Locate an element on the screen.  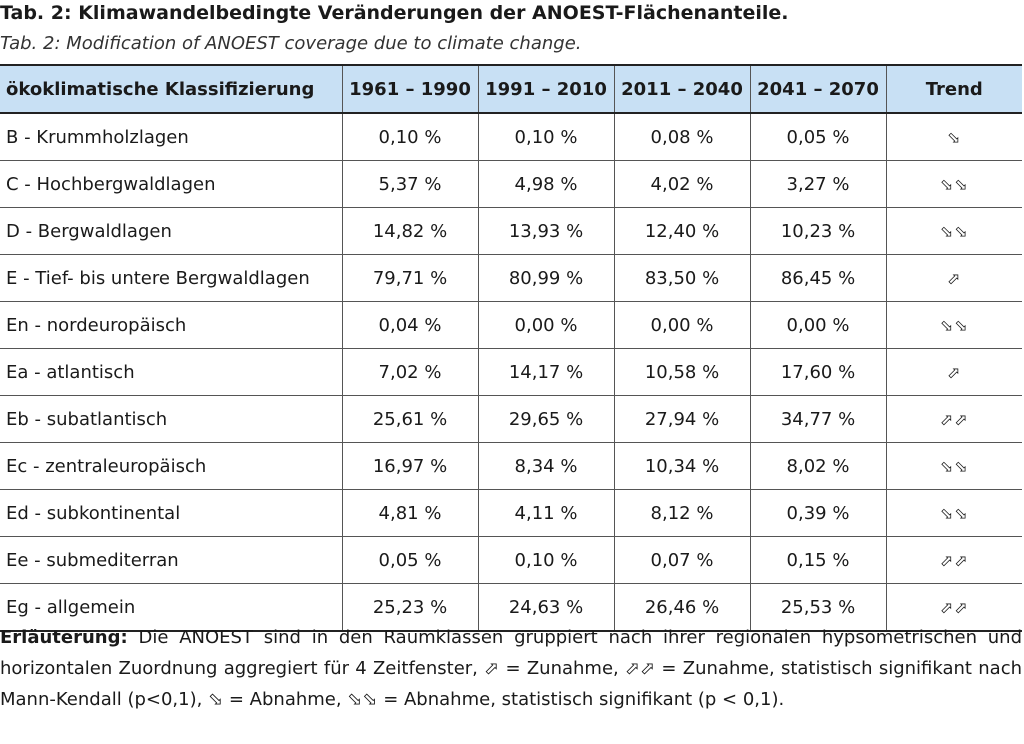
value-1961-1990-cell: 4,81 % is located at coordinates (410, 513).